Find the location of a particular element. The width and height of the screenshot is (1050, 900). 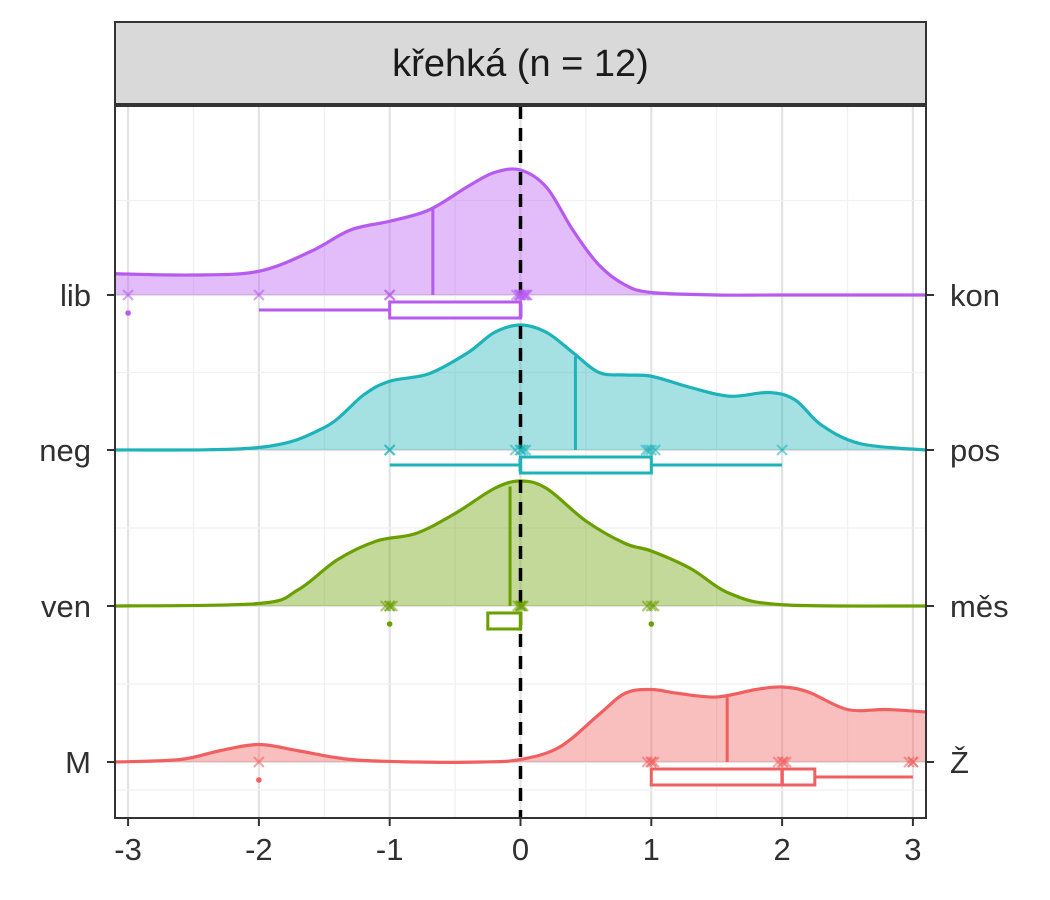

y-left-label-lib: lib is located at coordinates (75, 295).